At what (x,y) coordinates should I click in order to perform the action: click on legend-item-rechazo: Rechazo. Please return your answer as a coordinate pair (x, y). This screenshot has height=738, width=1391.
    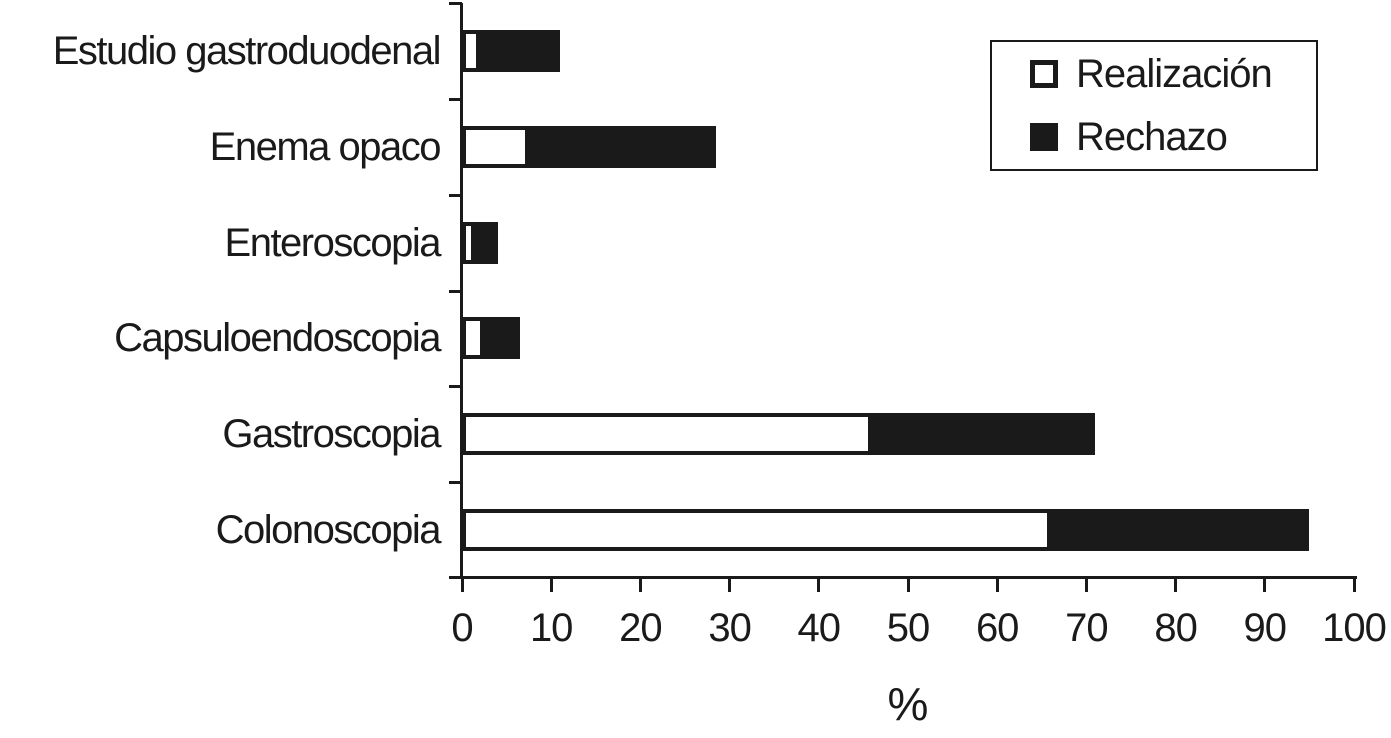
    Looking at the image, I should click on (1173, 137).